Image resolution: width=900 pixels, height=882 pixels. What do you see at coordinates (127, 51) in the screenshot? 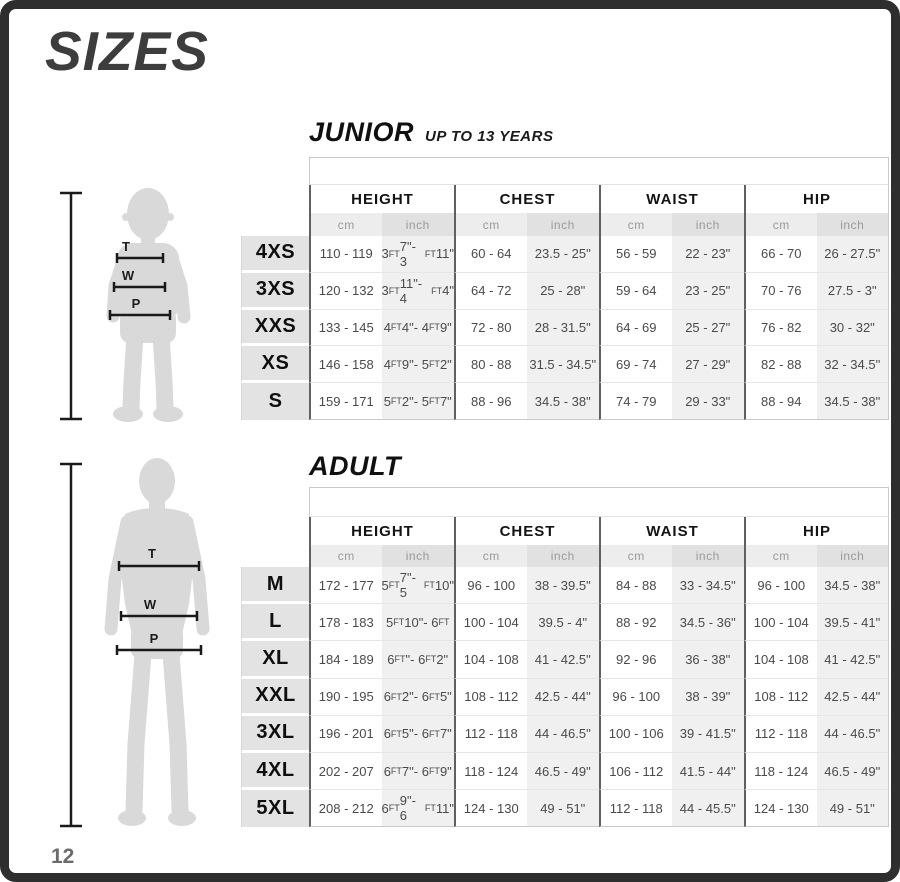
I see `page-title: SIZES` at bounding box center [127, 51].